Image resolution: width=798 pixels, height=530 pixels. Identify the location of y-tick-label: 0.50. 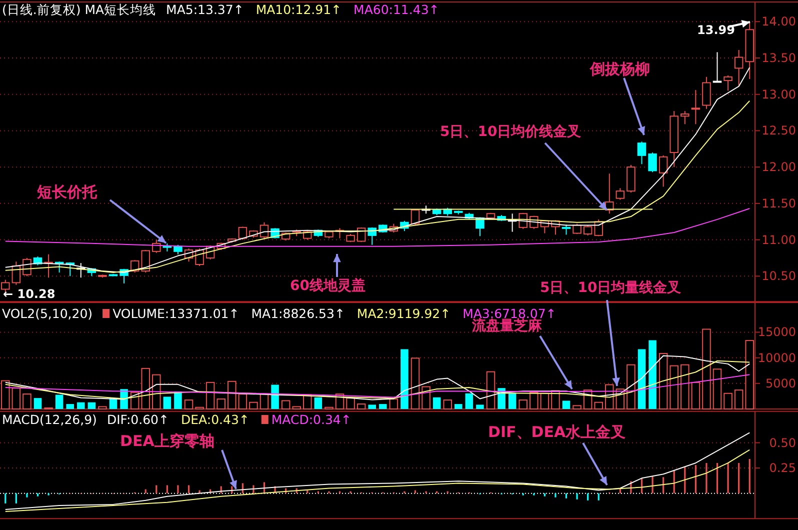
(782, 443).